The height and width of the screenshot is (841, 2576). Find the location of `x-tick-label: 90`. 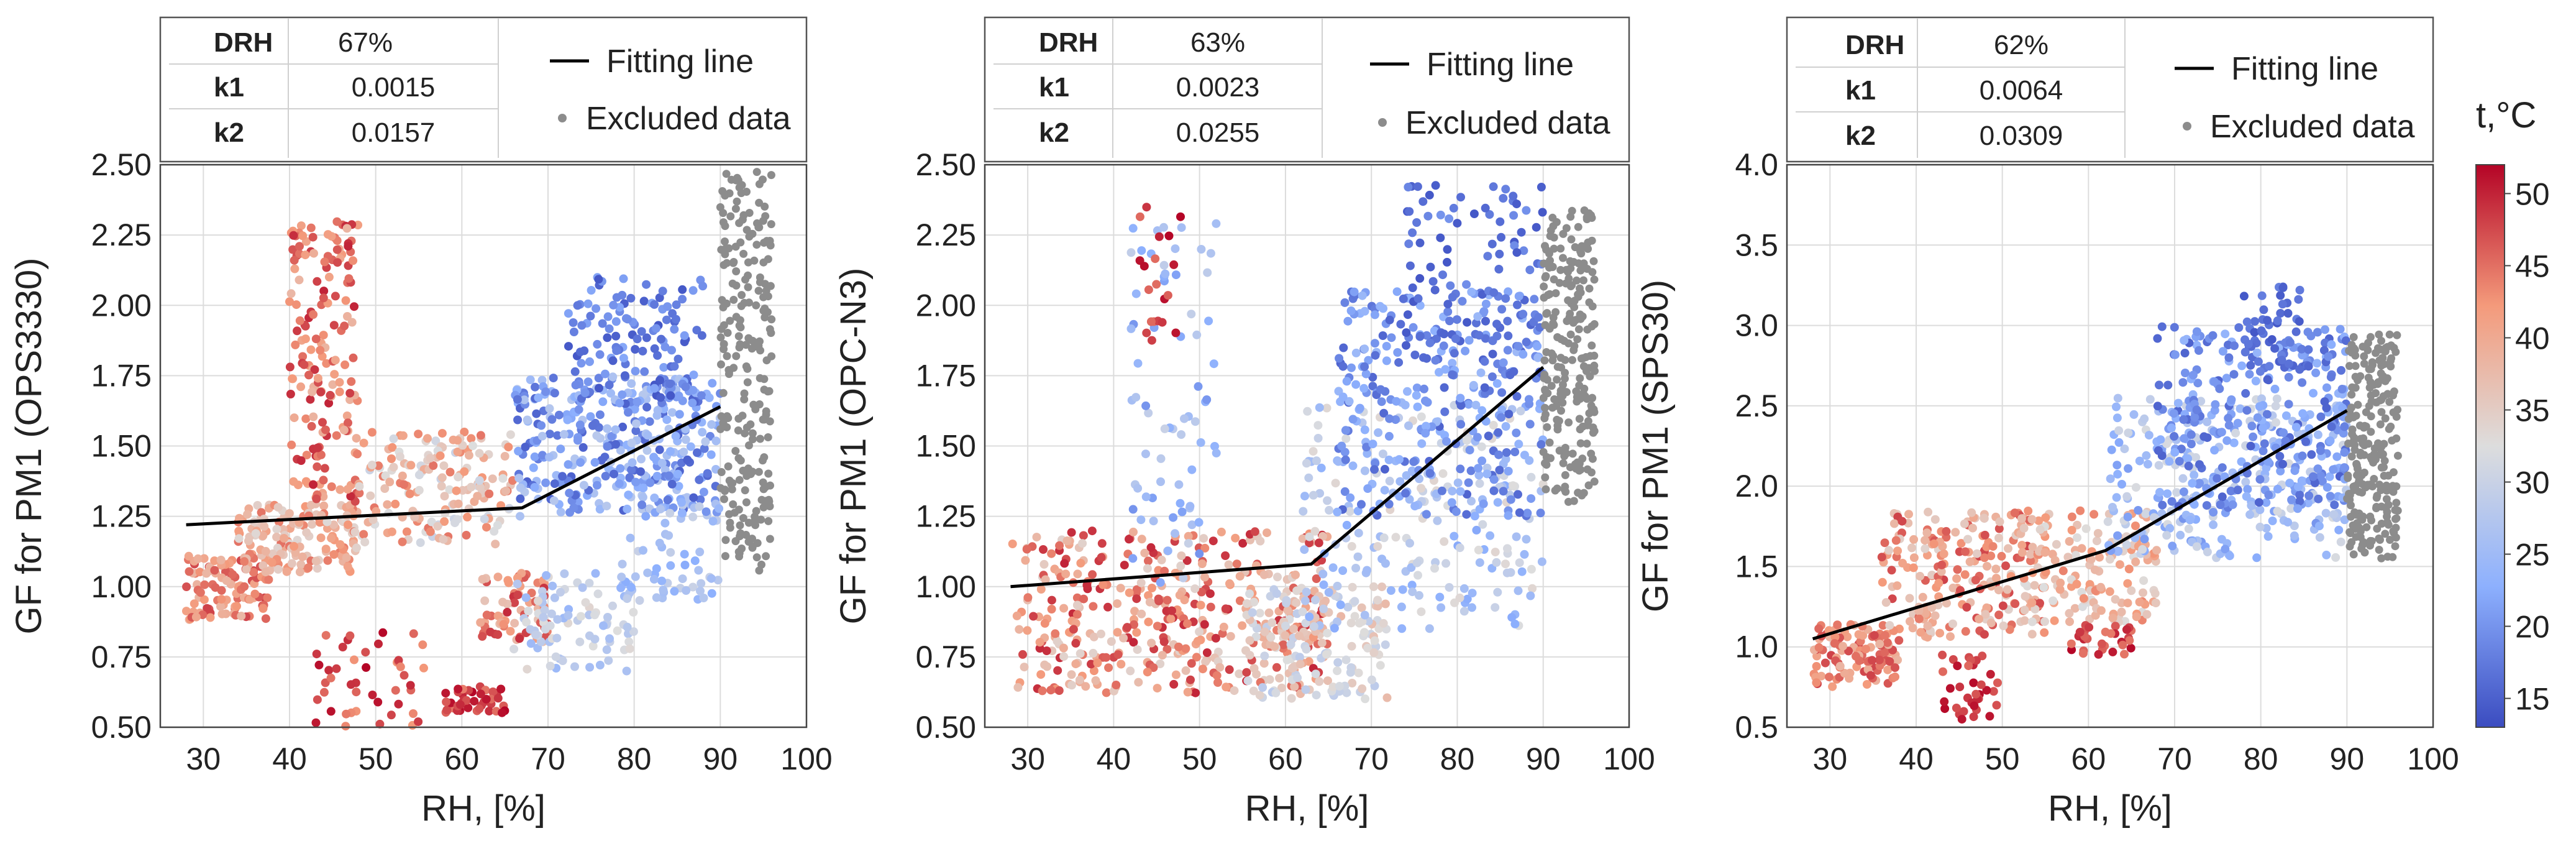

x-tick-label: 90 is located at coordinates (720, 759).